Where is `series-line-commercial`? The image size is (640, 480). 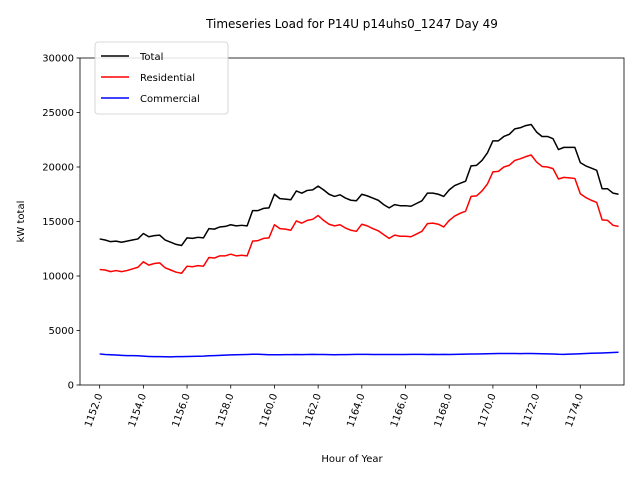
series-line-commercial is located at coordinates (359, 354).